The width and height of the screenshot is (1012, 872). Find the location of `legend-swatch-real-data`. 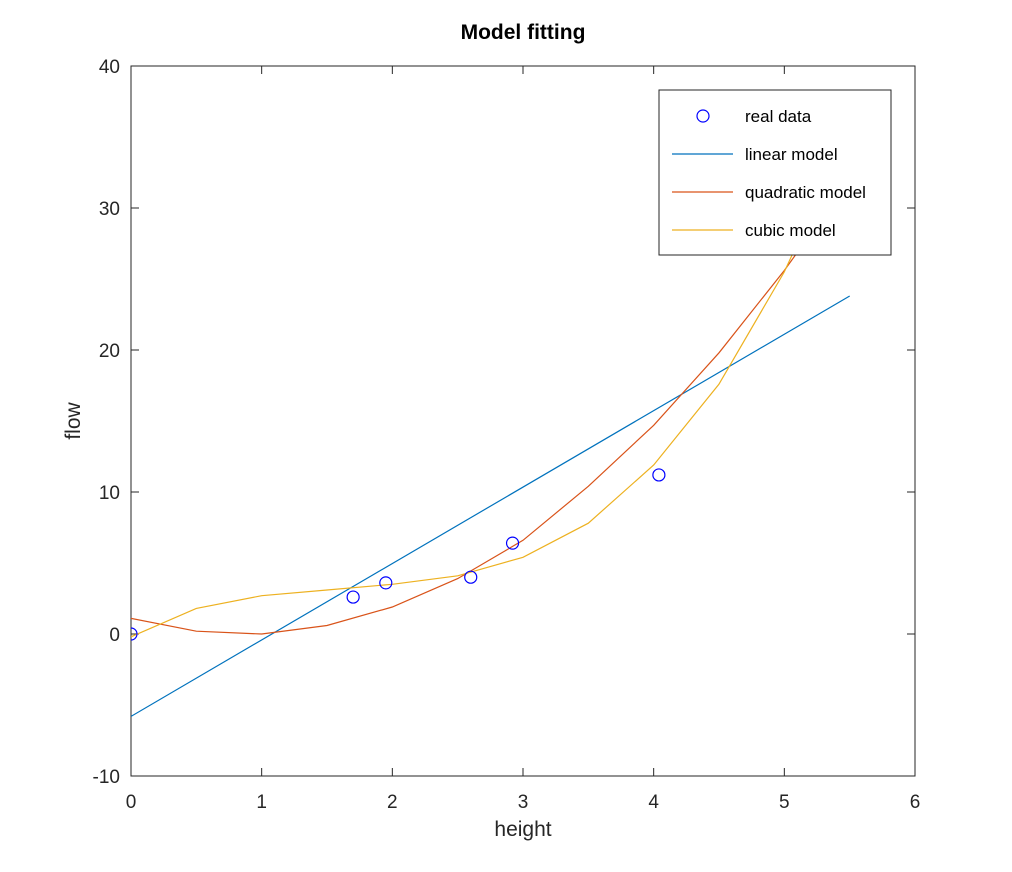

legend-swatch-real-data is located at coordinates (703, 116).